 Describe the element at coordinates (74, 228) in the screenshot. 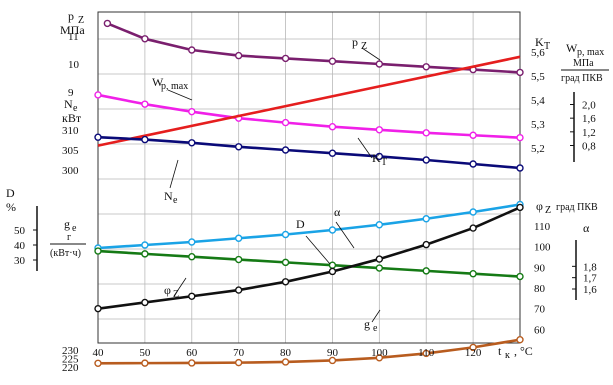

I see `axis-ge-sub: e` at that location.